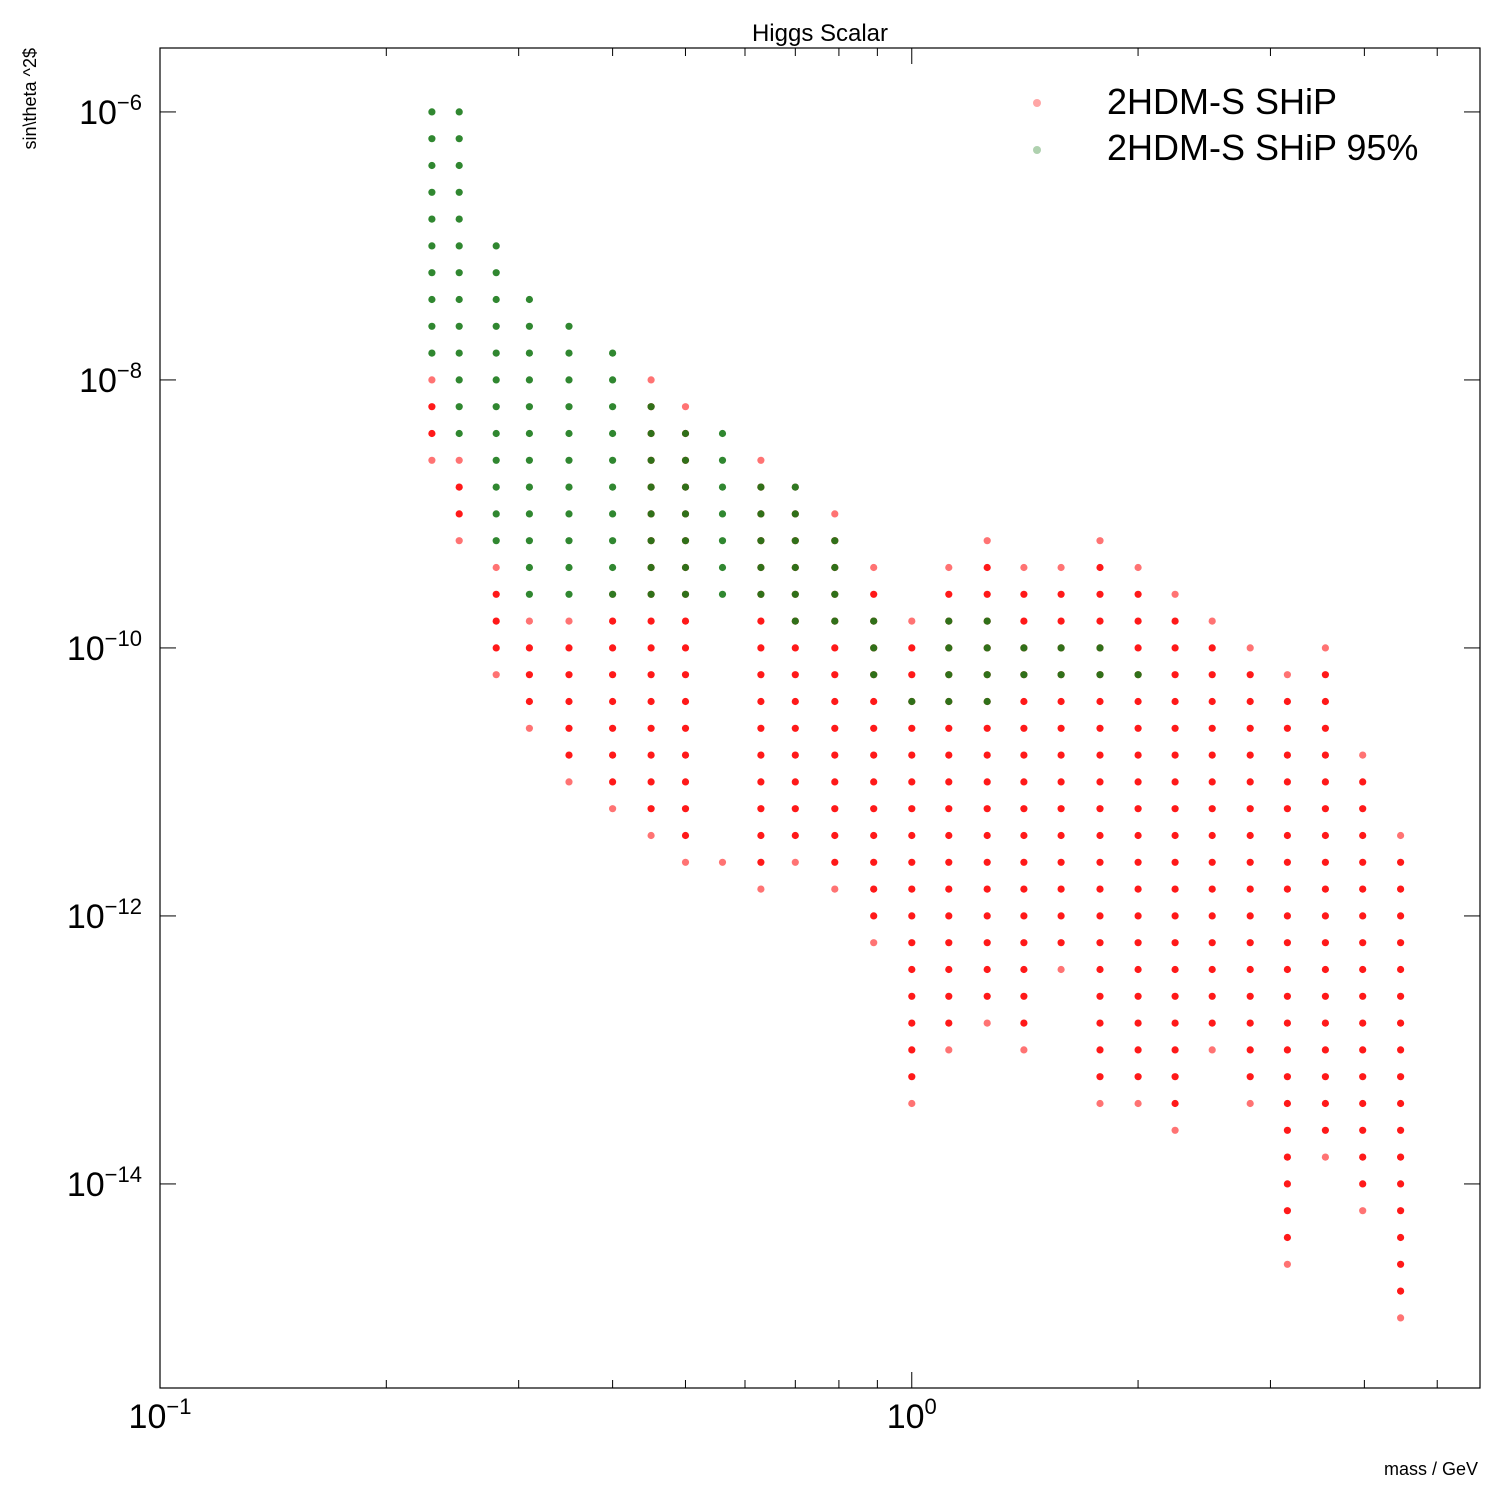 This screenshot has width=1500, height=1500. What do you see at coordinates (104, 915) in the screenshot?
I see `y-tick-label: 10−12` at bounding box center [104, 915].